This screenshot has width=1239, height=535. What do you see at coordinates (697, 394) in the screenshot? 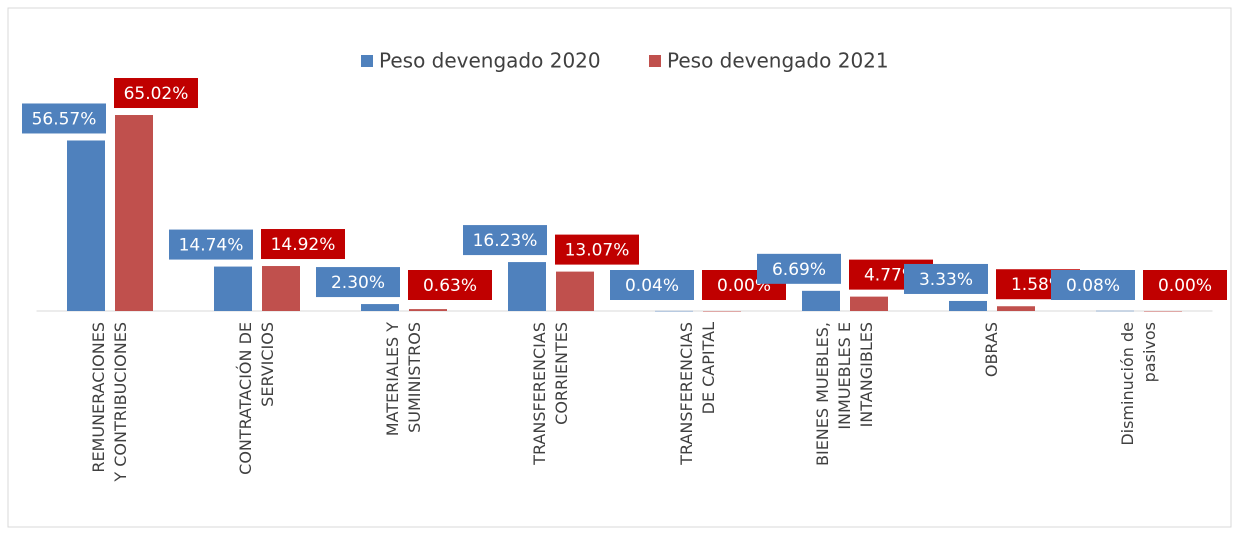
I see `x-tick-label: TRANSFERENCIAS DE CAPITAL` at bounding box center [697, 394].